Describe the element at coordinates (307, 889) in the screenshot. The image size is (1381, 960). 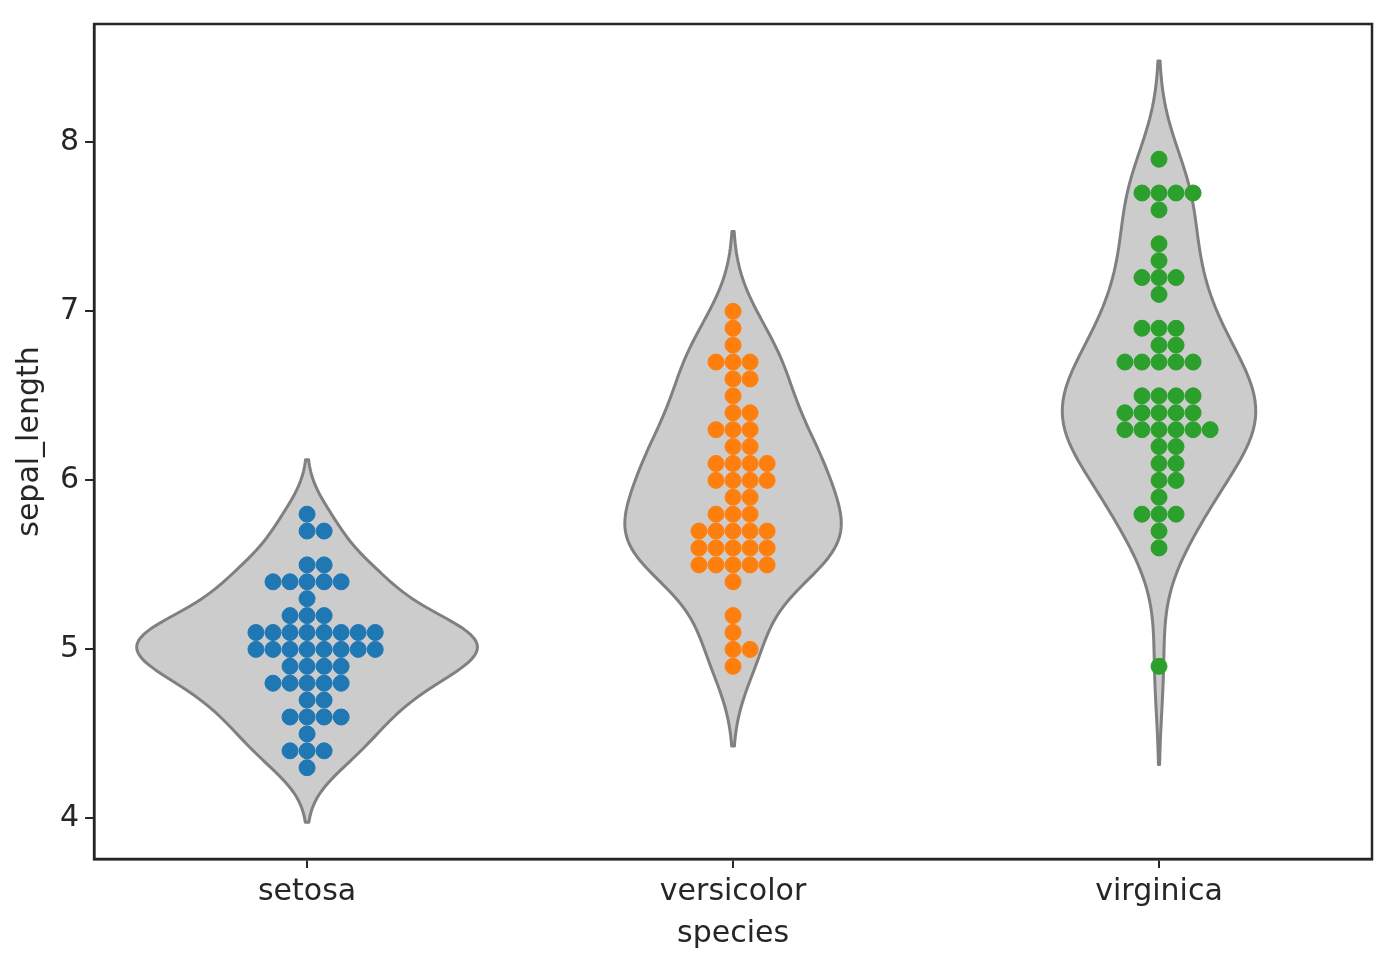
I see `x-tick-label: setosa` at that location.